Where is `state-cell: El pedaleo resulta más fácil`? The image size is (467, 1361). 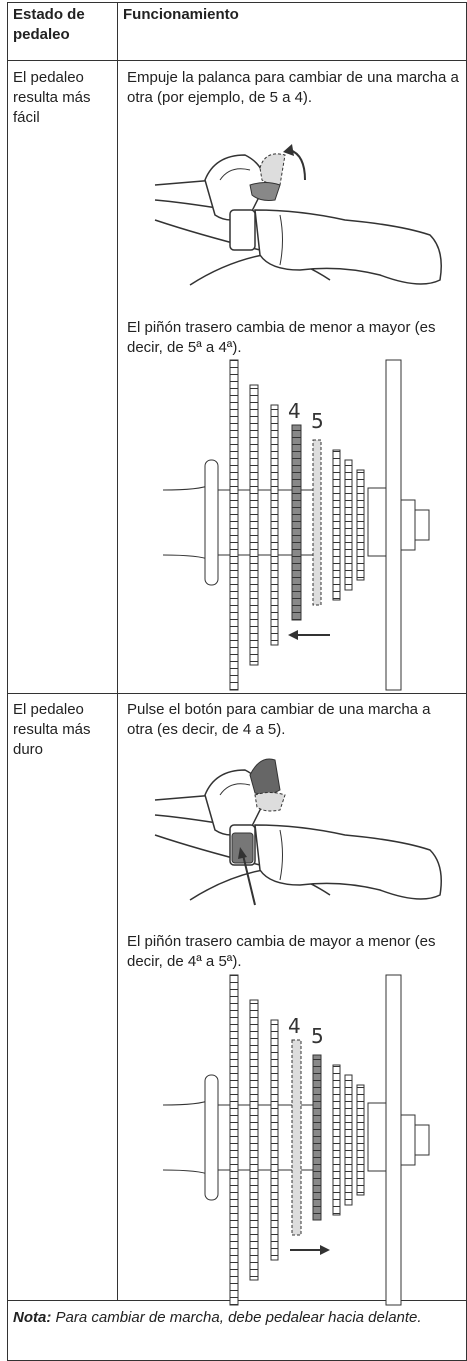 state-cell: El pedaleo resulta más fácil is located at coordinates (52, 97).